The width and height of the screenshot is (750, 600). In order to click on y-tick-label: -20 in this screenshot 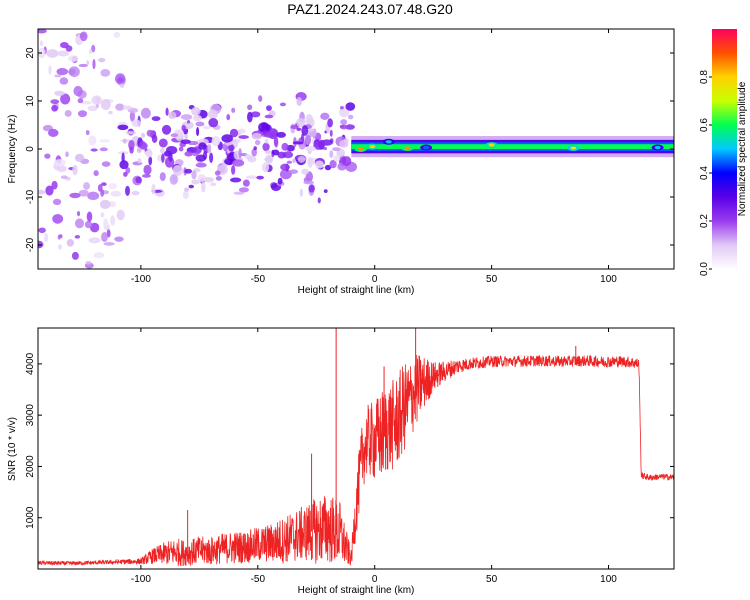, I will do `click(30, 244)`.